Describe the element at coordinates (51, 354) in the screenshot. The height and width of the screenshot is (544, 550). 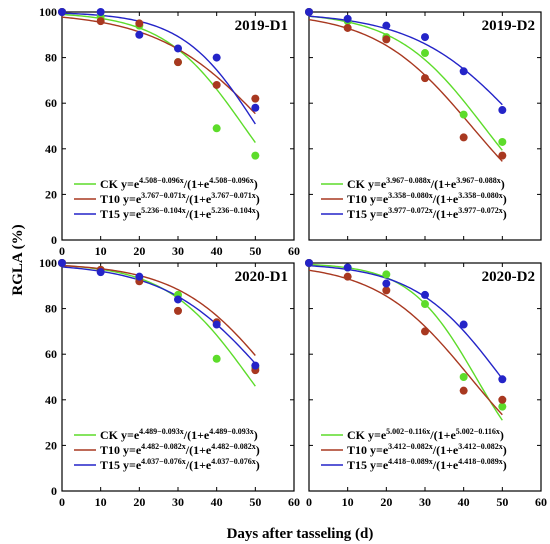
I see `y-tick-label: 60` at that location.